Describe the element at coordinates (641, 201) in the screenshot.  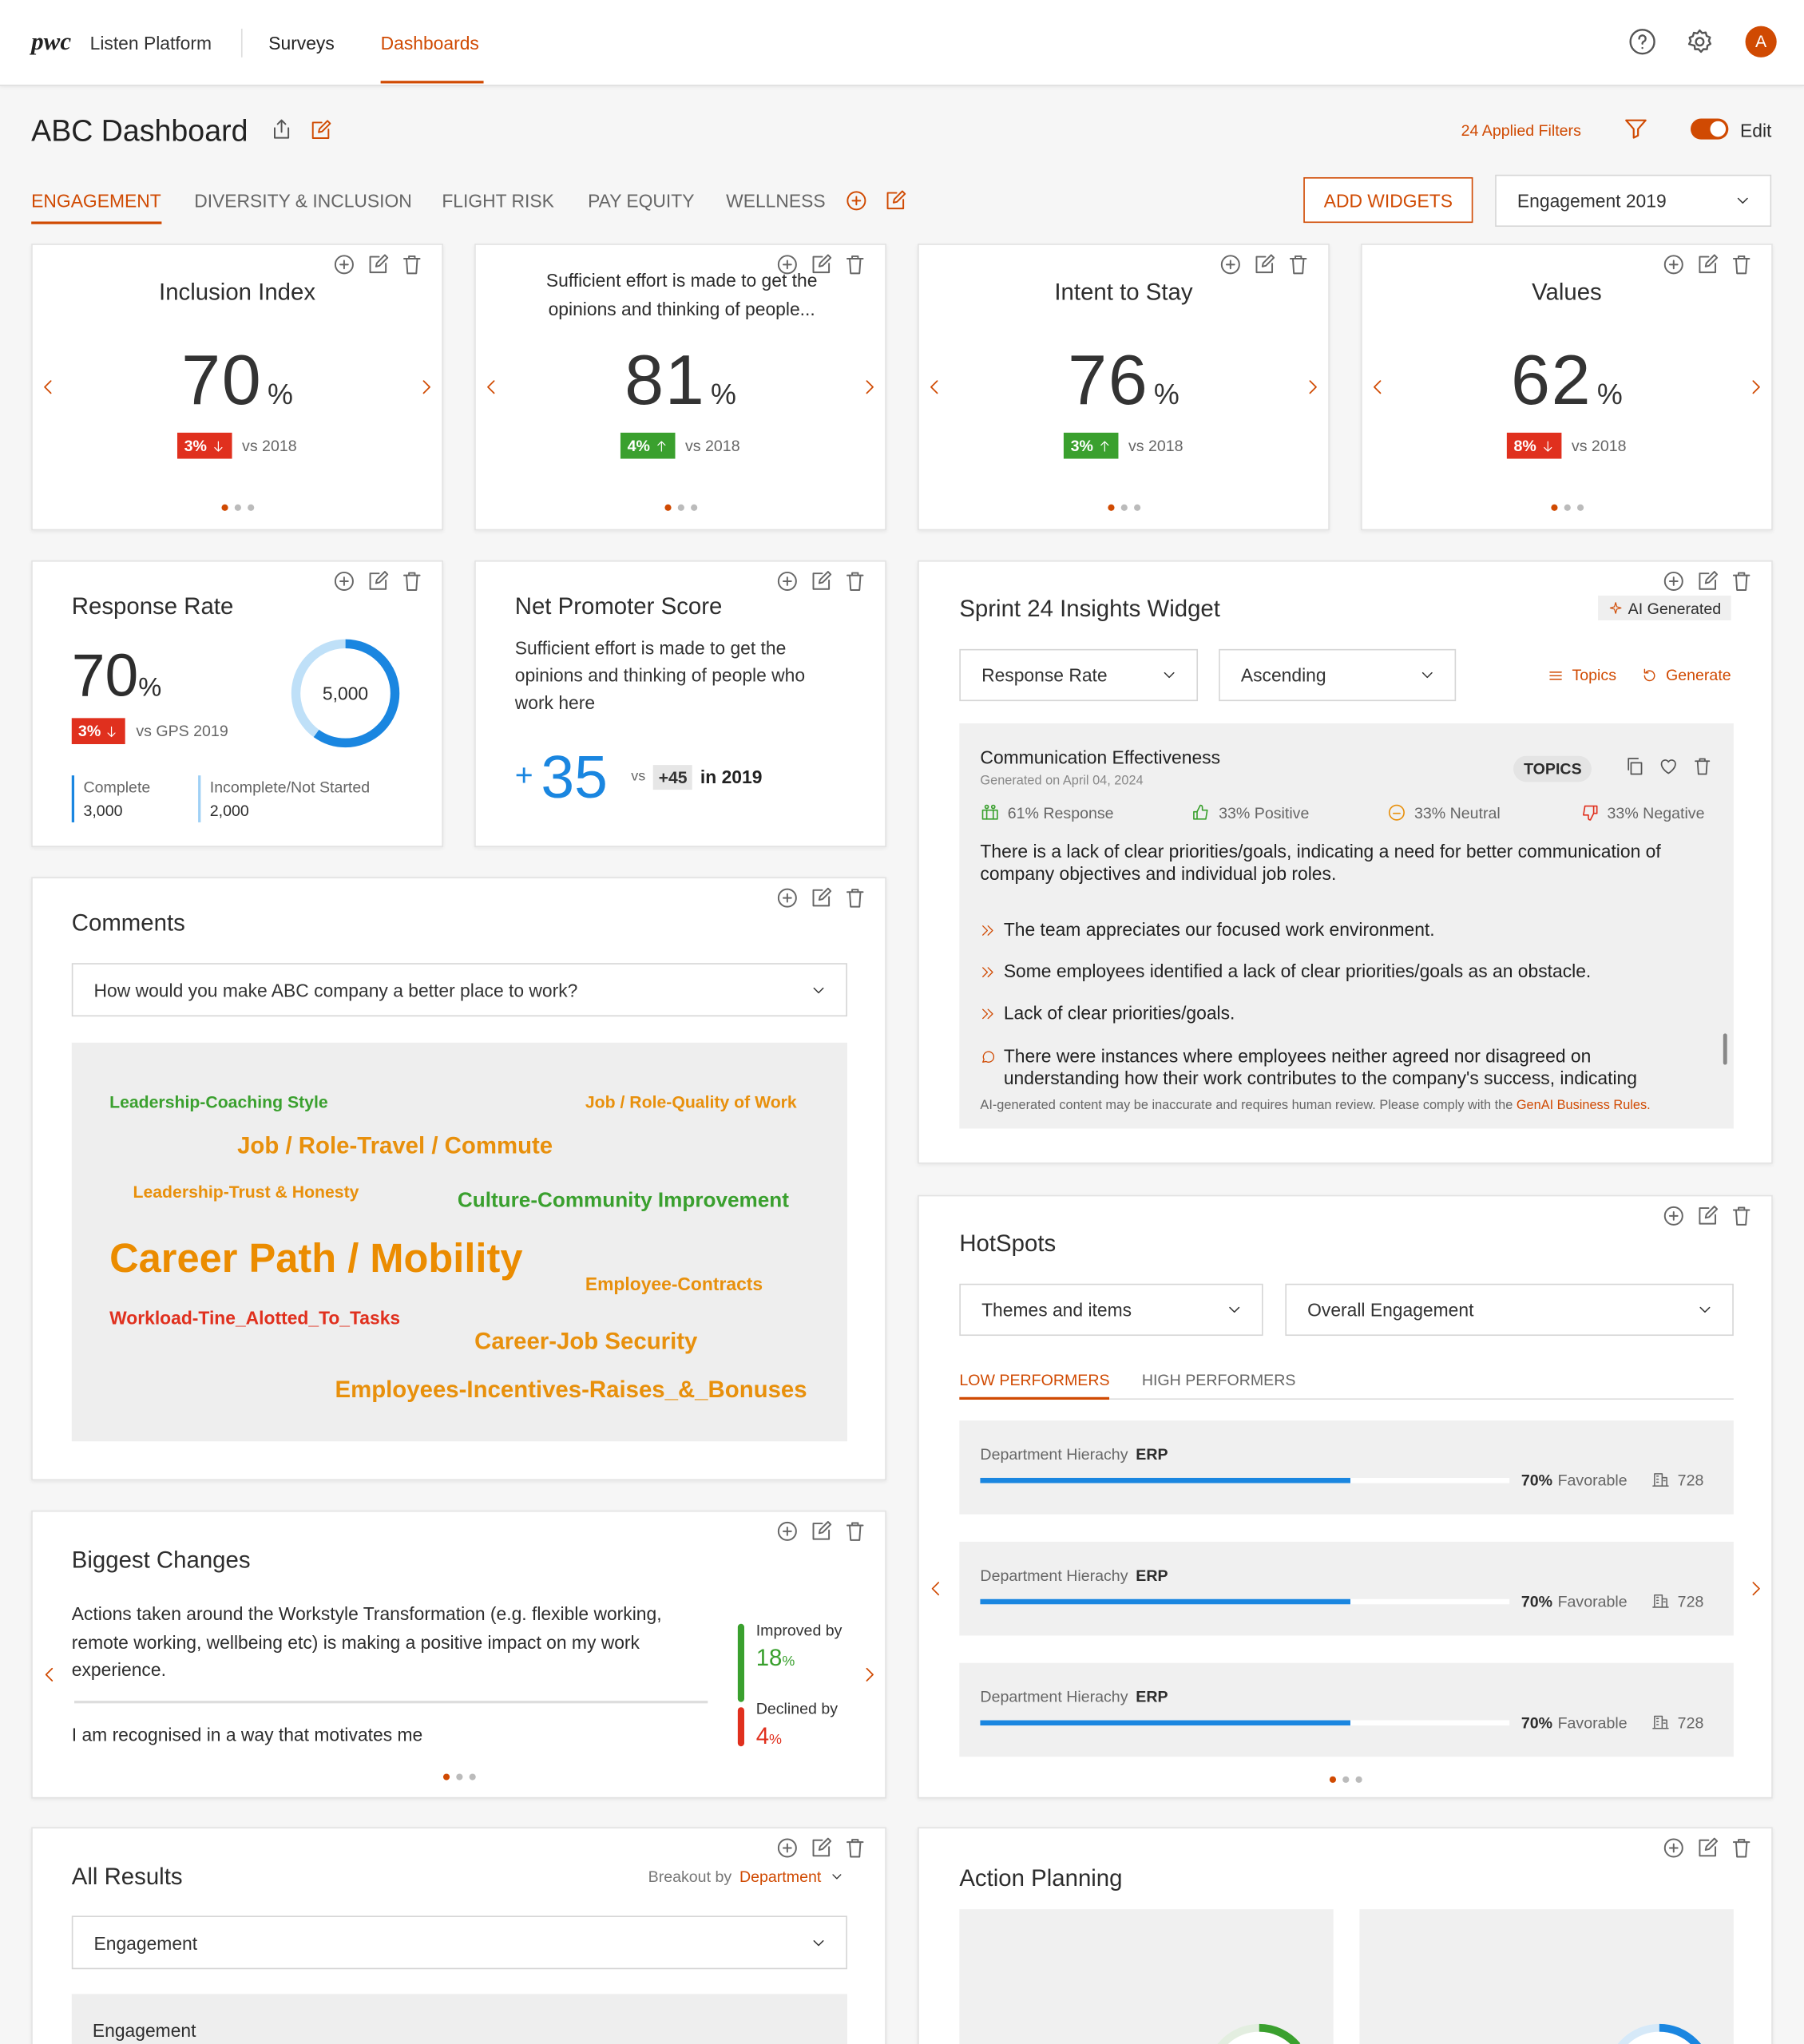
I see `tab: PAY EQUITY` at that location.